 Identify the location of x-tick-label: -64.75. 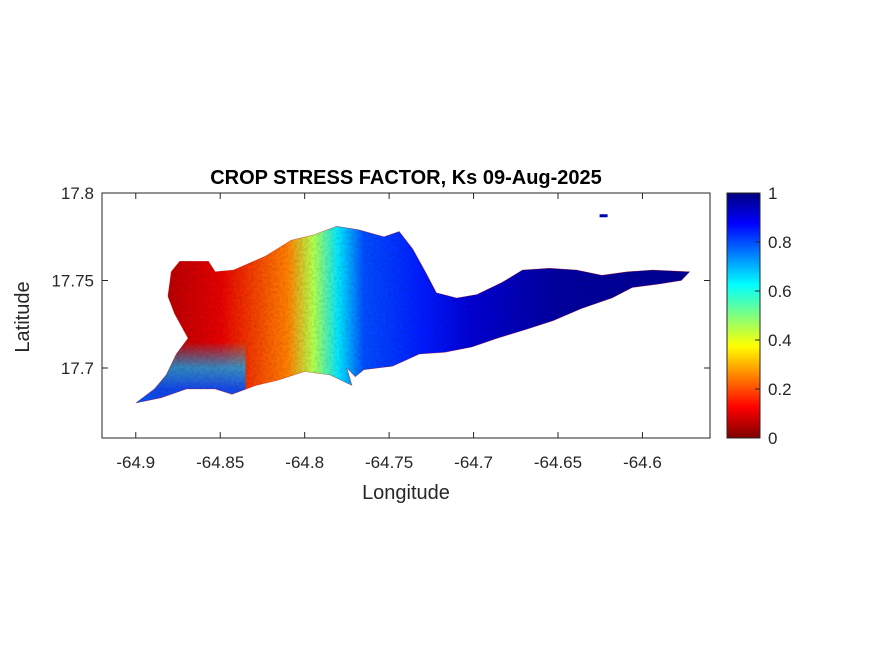
(389, 462).